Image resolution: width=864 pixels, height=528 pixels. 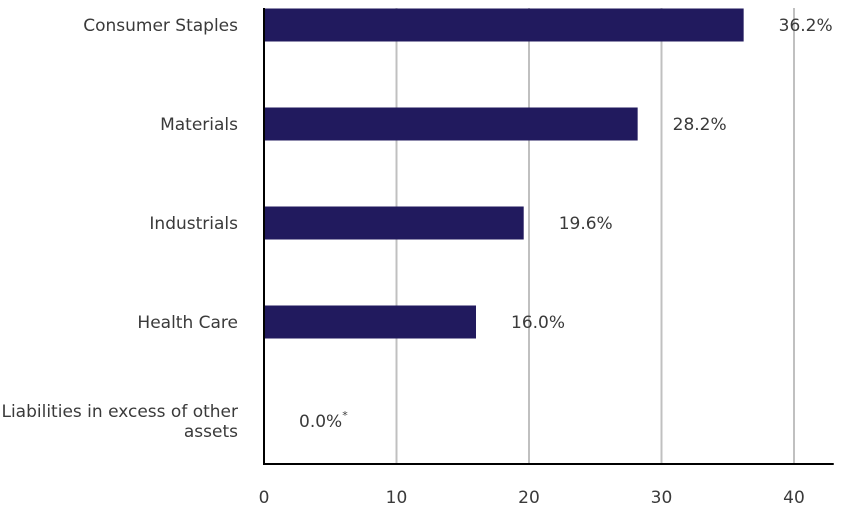 What do you see at coordinates (160, 26) in the screenshot?
I see `category-label-0: Consumer Staples` at bounding box center [160, 26].